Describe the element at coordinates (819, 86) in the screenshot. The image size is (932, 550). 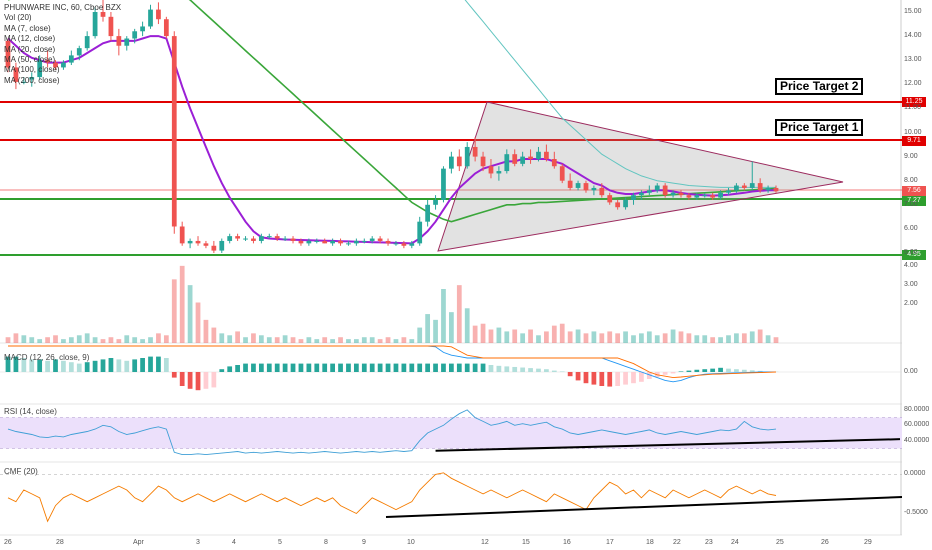
I see `price-target-2-label: Price Target 2` at that location.